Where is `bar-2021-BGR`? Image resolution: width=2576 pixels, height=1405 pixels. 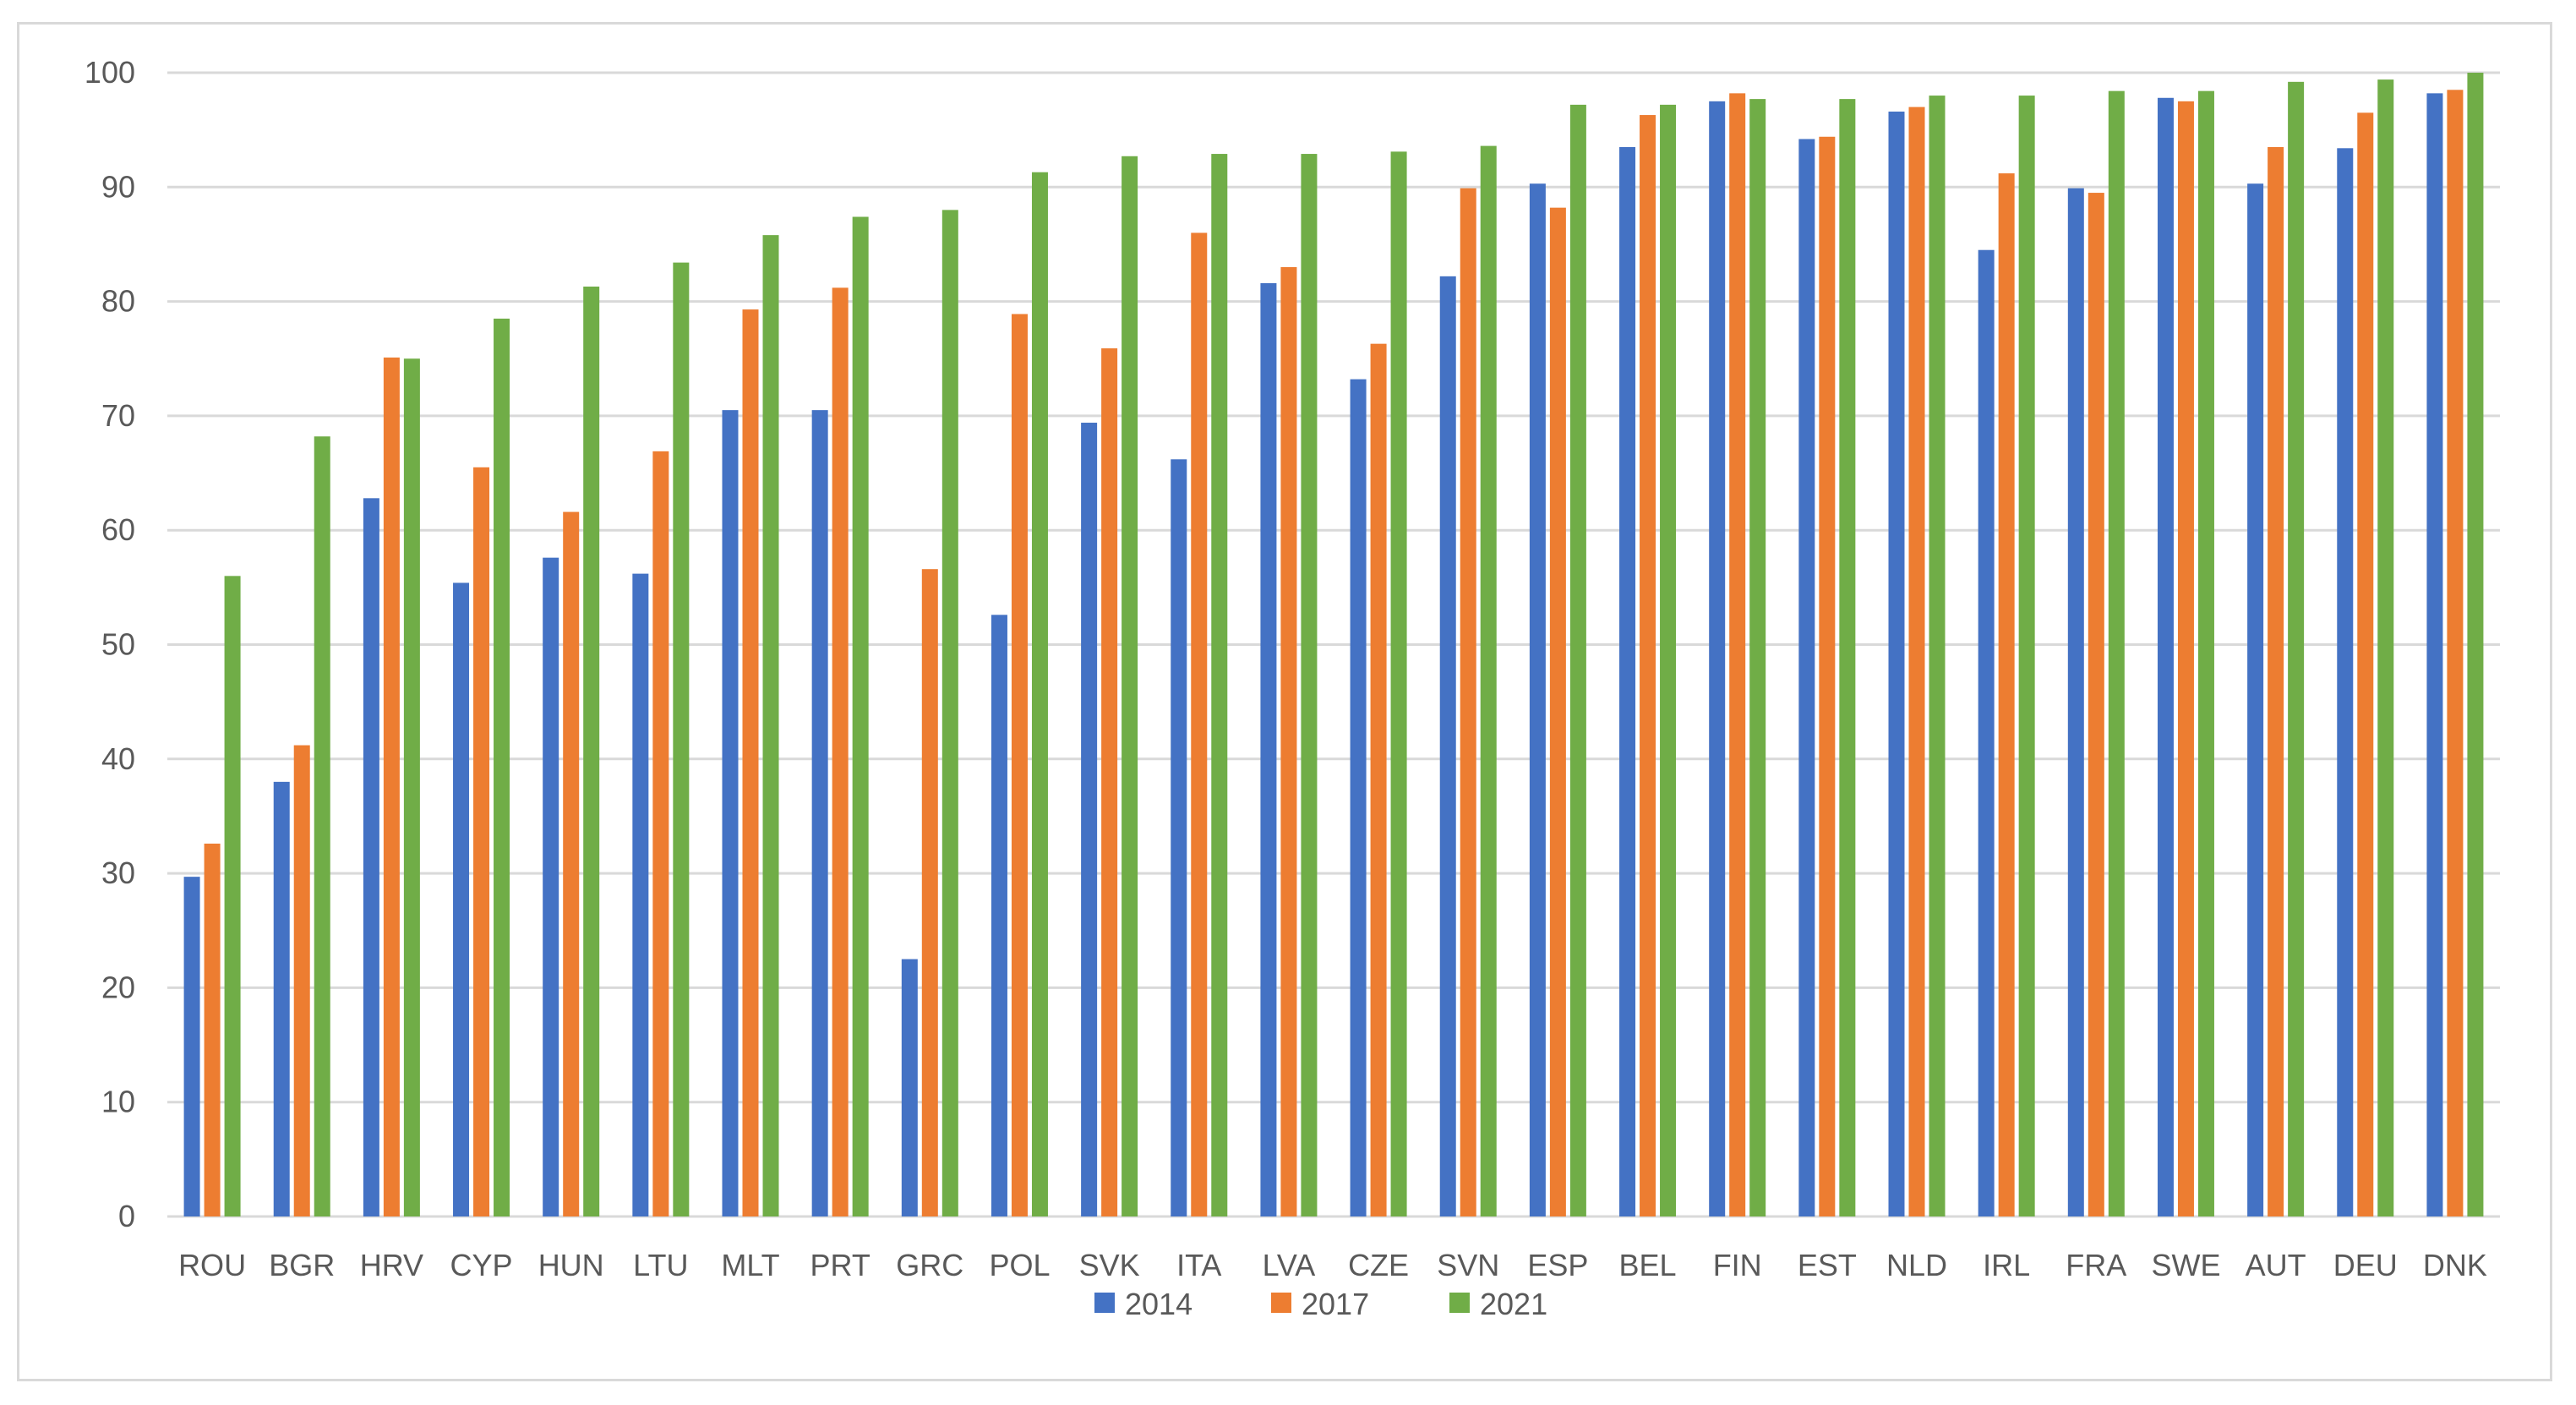
bar-2021-BGR is located at coordinates (322, 826).